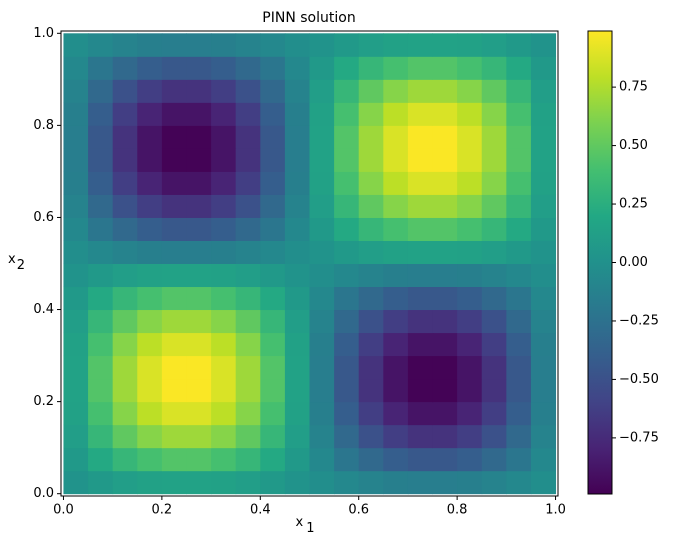  What do you see at coordinates (43, 309) in the screenshot?
I see `y-tick-label: 0.4` at bounding box center [43, 309].